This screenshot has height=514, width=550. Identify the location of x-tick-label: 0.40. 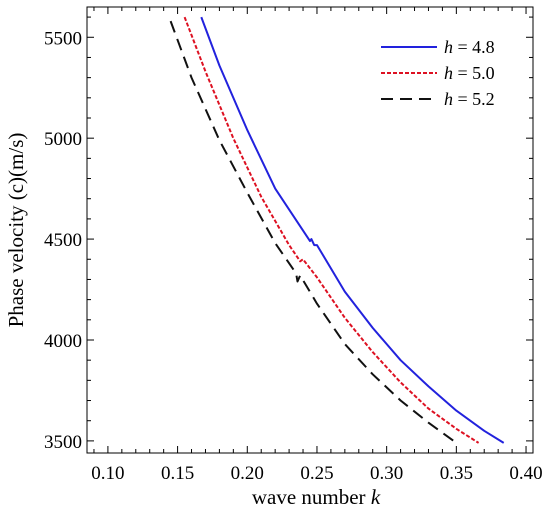
(525, 473).